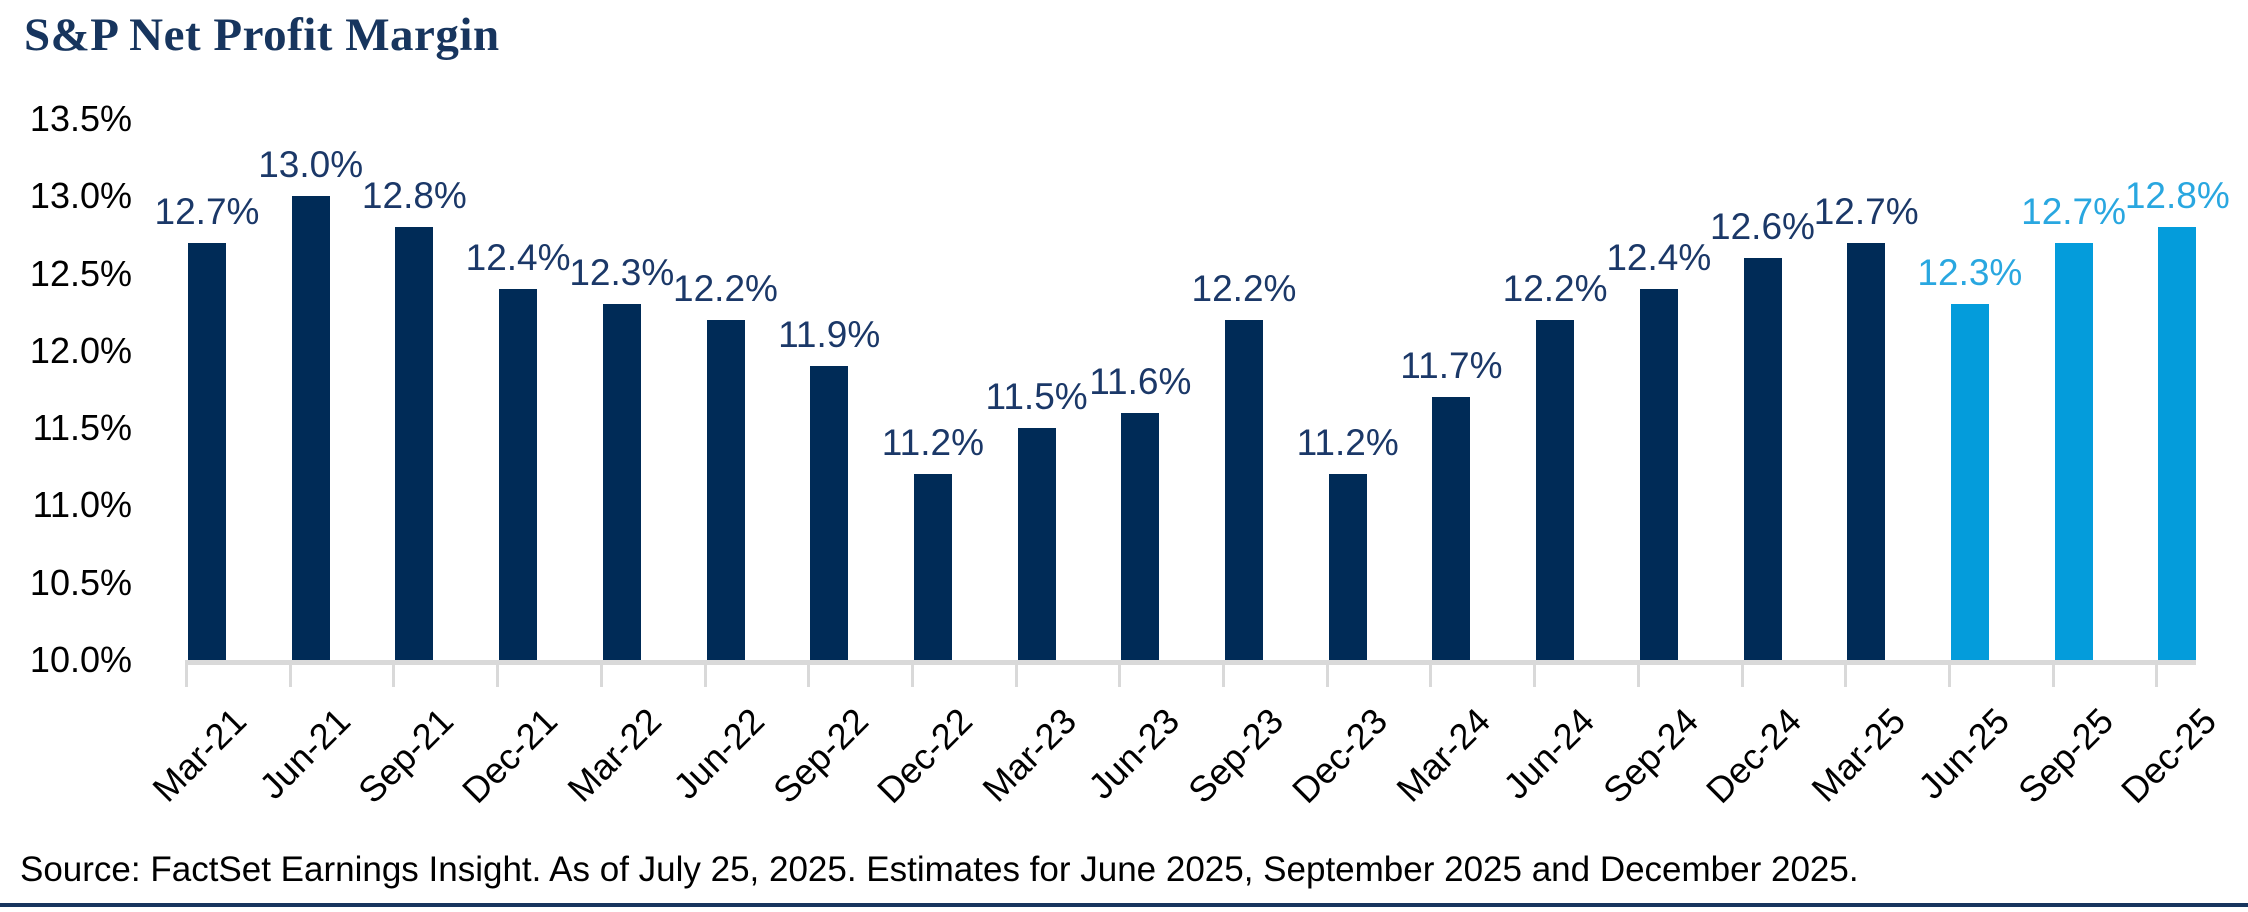 The image size is (2248, 912). Describe the element at coordinates (80, 196) in the screenshot. I see `y-axis-tick-label: 13.0%` at that location.